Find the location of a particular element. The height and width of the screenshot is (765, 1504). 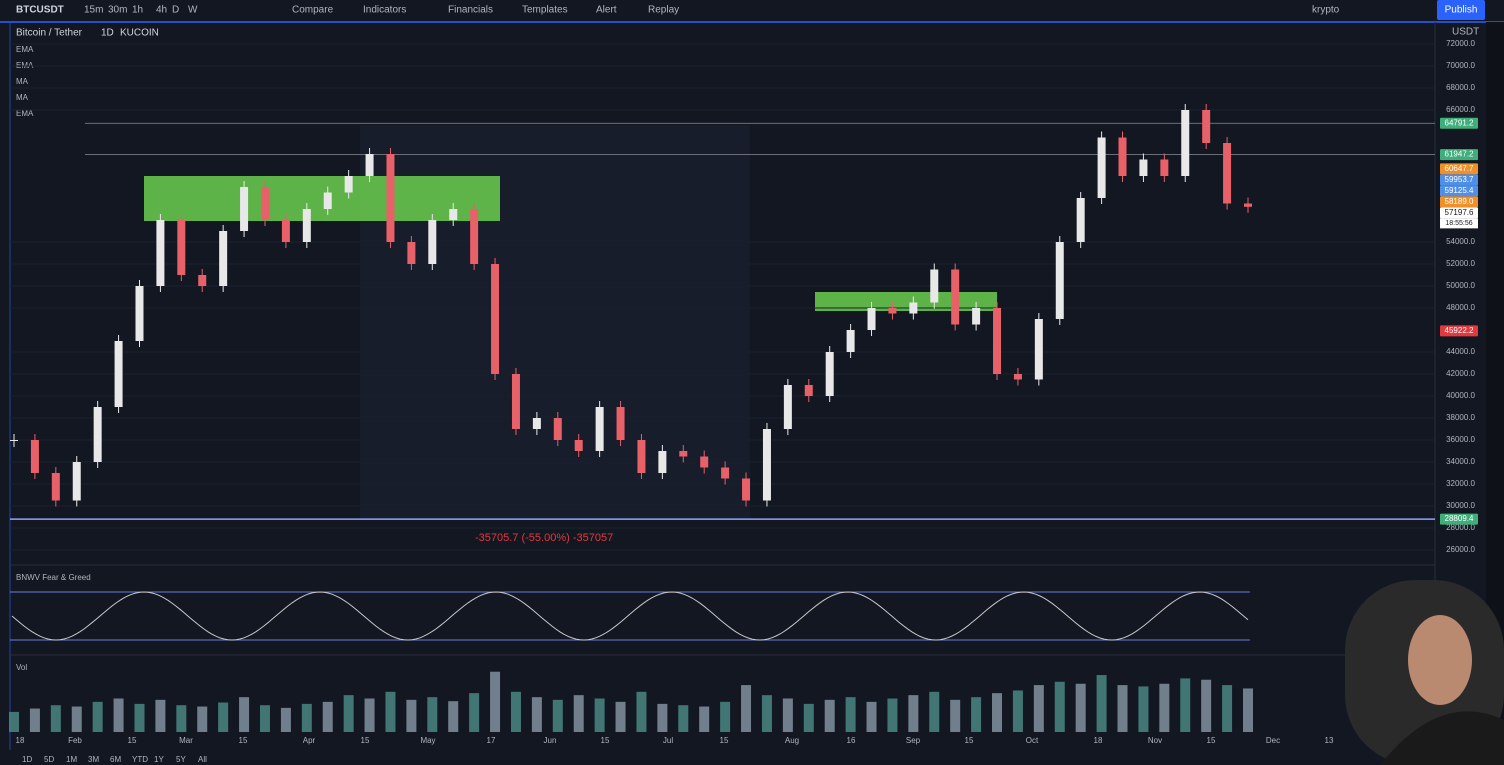

interval-button: 15m is located at coordinates (93, 10).